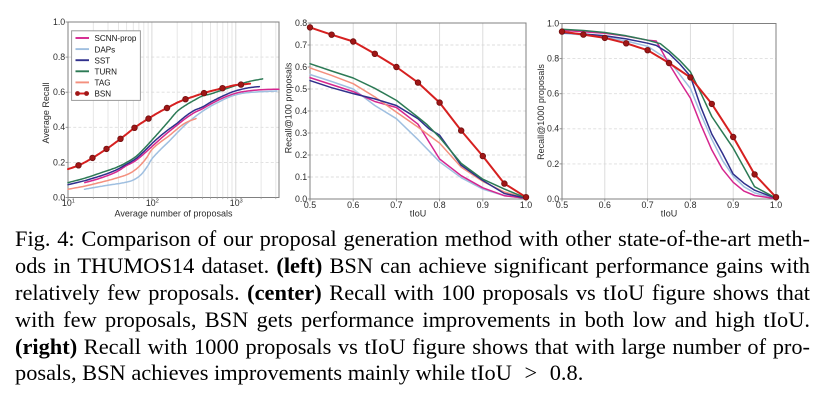 The image size is (823, 400). Describe the element at coordinates (73, 202) in the screenshot. I see `svg-text: 1` at that location.